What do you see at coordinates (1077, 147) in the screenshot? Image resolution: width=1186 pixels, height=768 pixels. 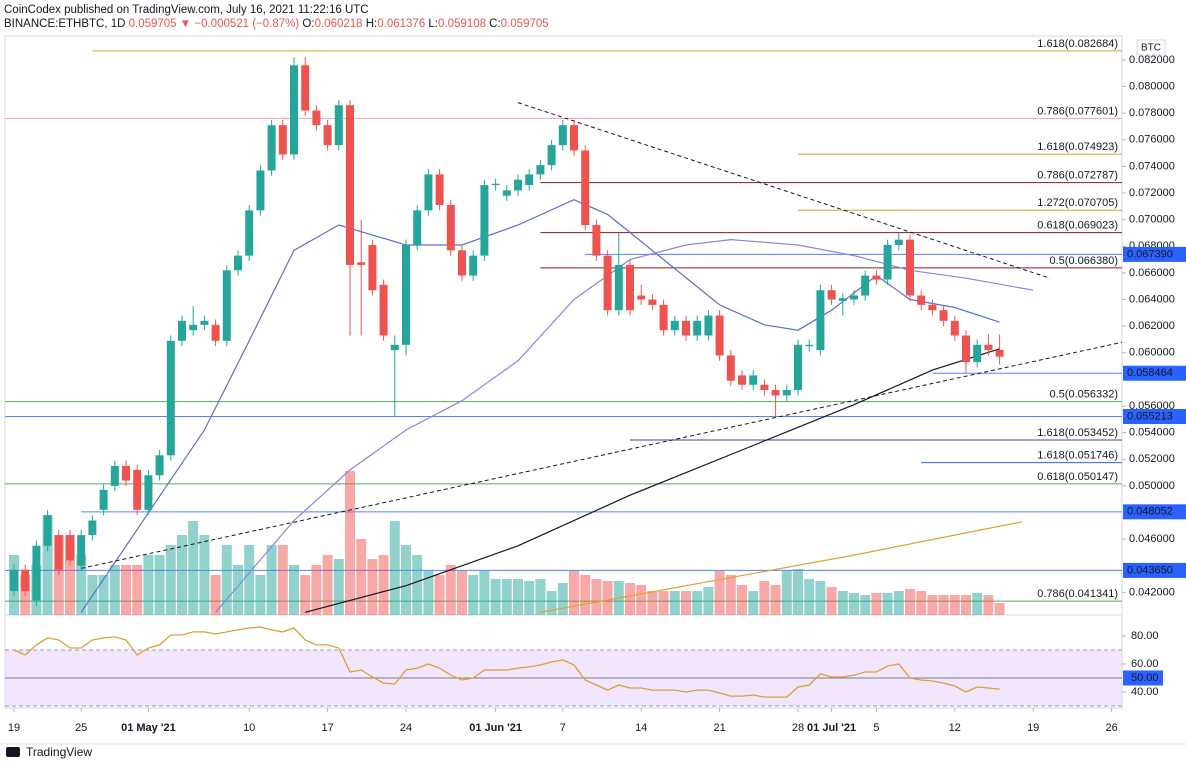 I see `fib-label: 1.618(0.074923)` at bounding box center [1077, 147].